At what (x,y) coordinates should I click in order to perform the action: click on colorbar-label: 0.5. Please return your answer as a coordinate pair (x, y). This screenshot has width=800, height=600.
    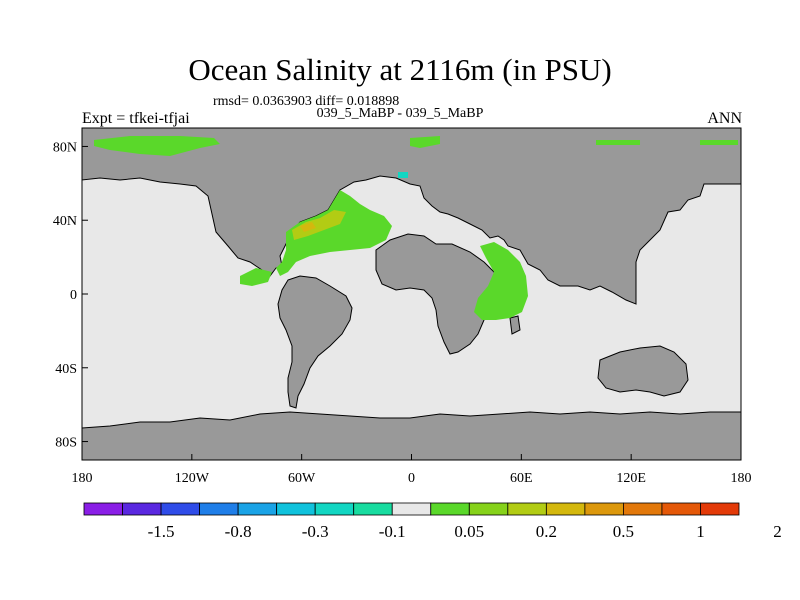
    Looking at the image, I should click on (623, 531).